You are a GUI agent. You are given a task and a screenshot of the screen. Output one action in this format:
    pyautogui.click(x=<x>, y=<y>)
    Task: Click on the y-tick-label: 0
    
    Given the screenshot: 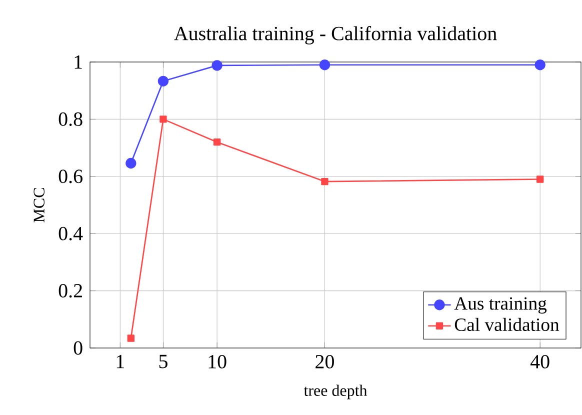 What is the action you would take?
    pyautogui.click(x=78, y=348)
    